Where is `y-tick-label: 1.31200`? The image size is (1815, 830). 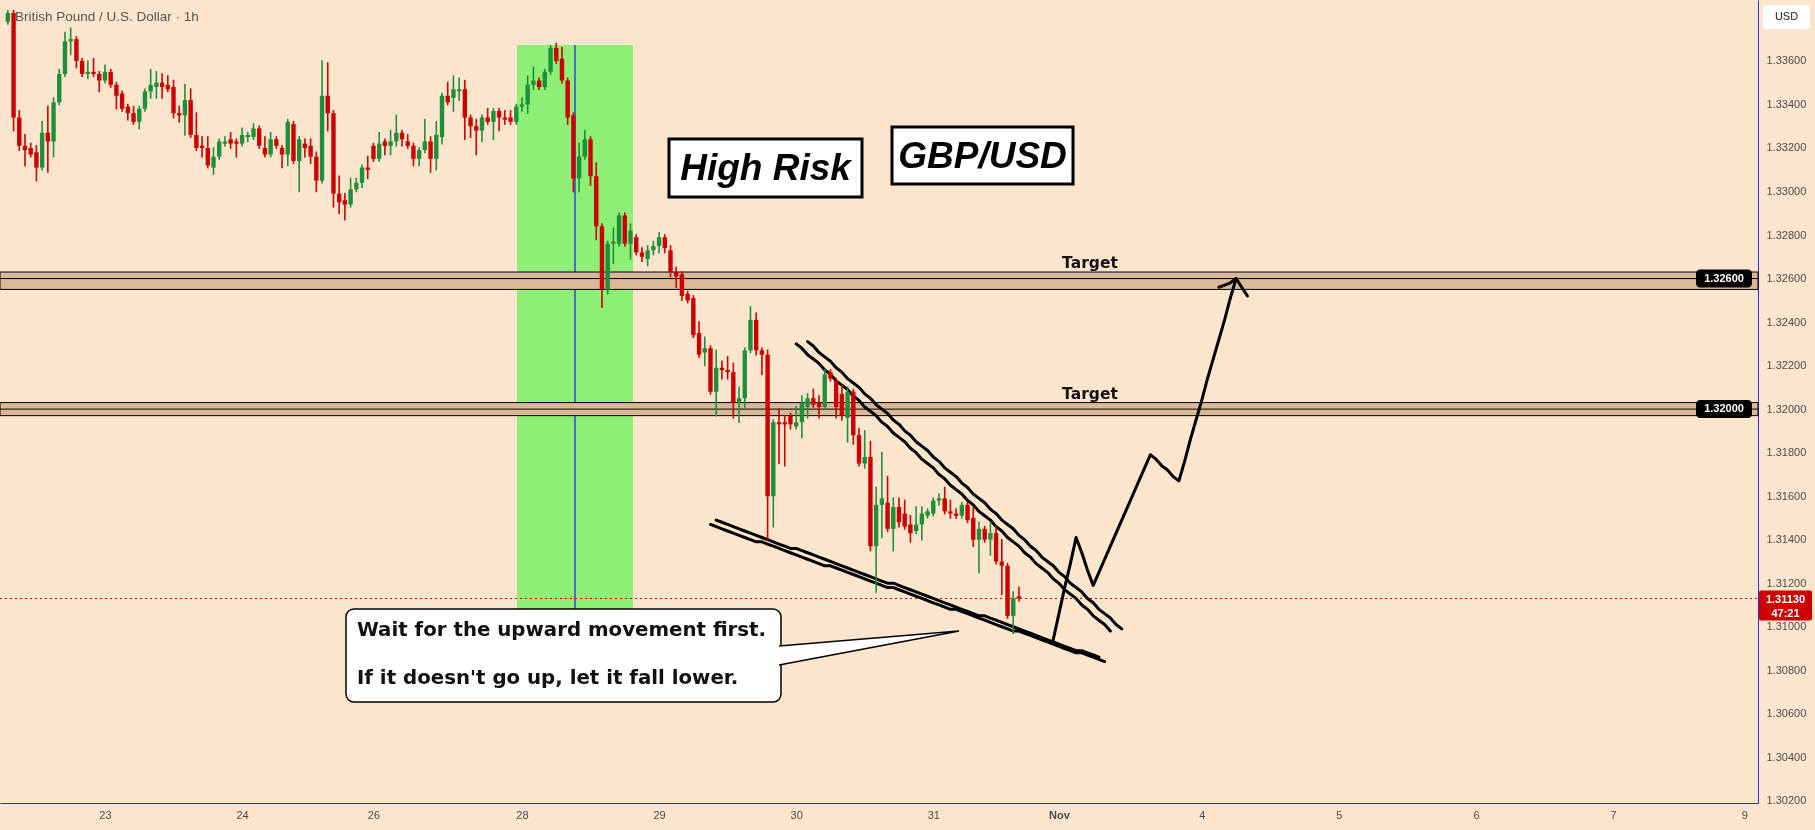
y-tick-label: 1.31200 is located at coordinates (1786, 582).